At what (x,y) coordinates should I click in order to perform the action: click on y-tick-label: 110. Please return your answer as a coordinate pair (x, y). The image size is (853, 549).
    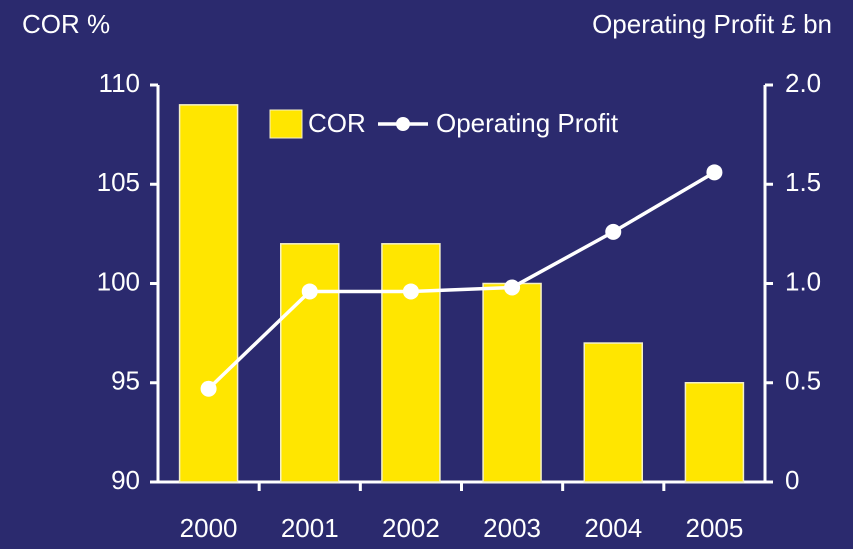
    Looking at the image, I should click on (119, 83).